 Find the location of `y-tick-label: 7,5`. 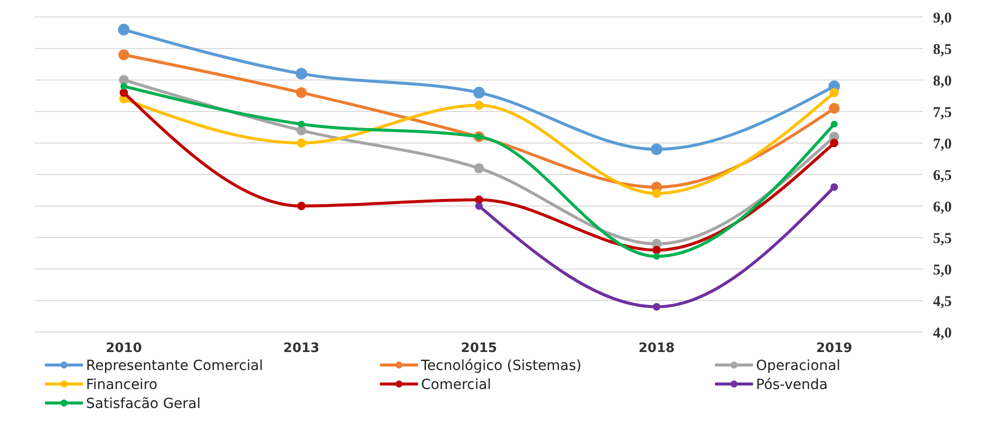

y-tick-label: 7,5 is located at coordinates (942, 112).